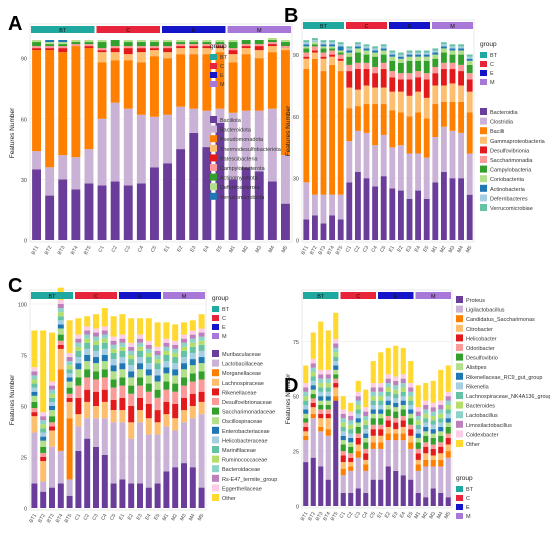  Describe the element at coordinates (324, 27) in the screenshot. I see `group-strip-label: BT` at that location.